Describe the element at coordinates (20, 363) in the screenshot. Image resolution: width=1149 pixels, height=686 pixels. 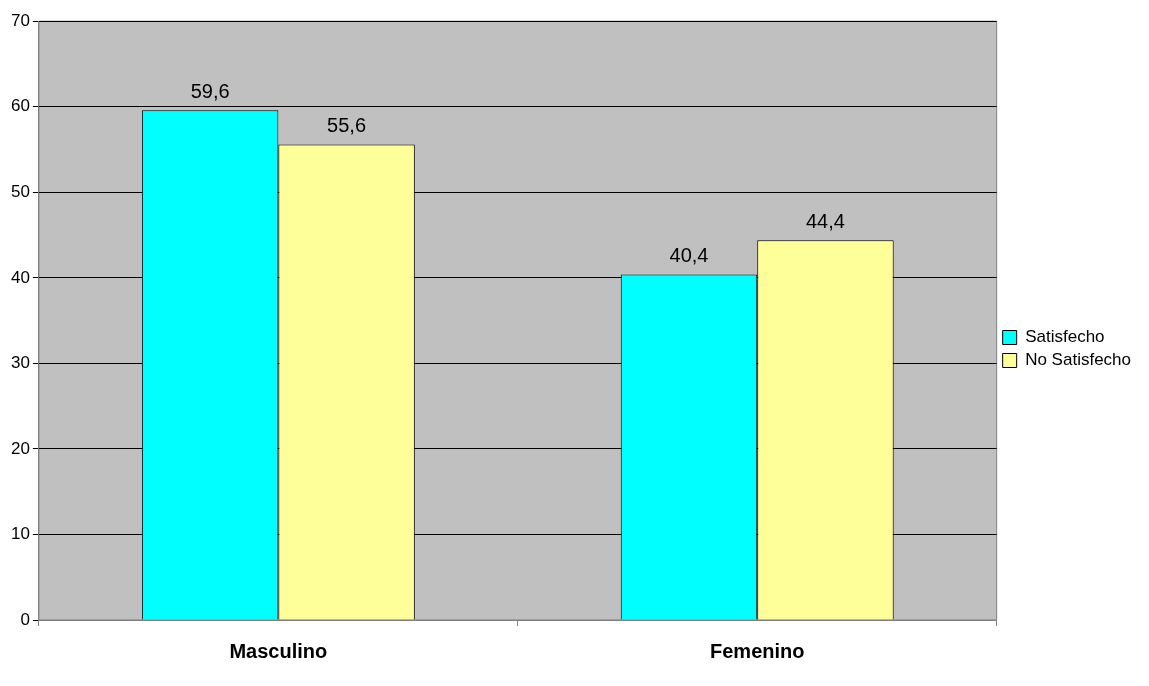
I see `y-tick-label: 30` at that location.